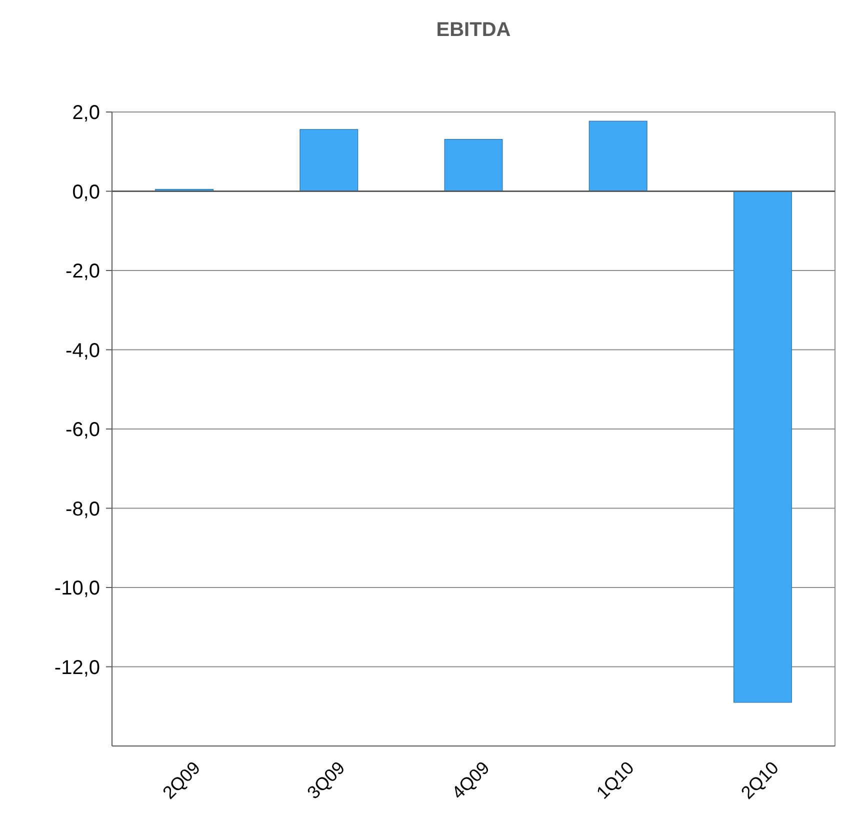  What do you see at coordinates (86, 113) in the screenshot?
I see `y-tick-label: 2,0` at bounding box center [86, 113].